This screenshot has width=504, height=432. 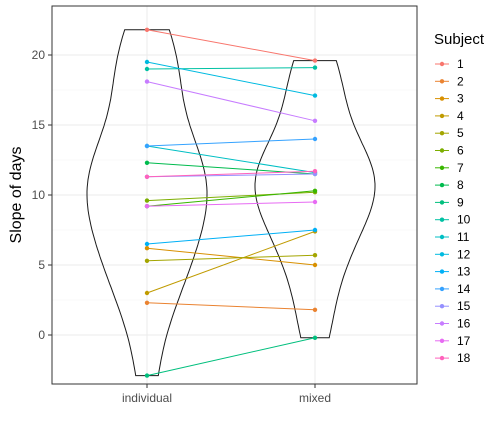 I want to click on subject-3-point-individual, so click(x=147, y=248).